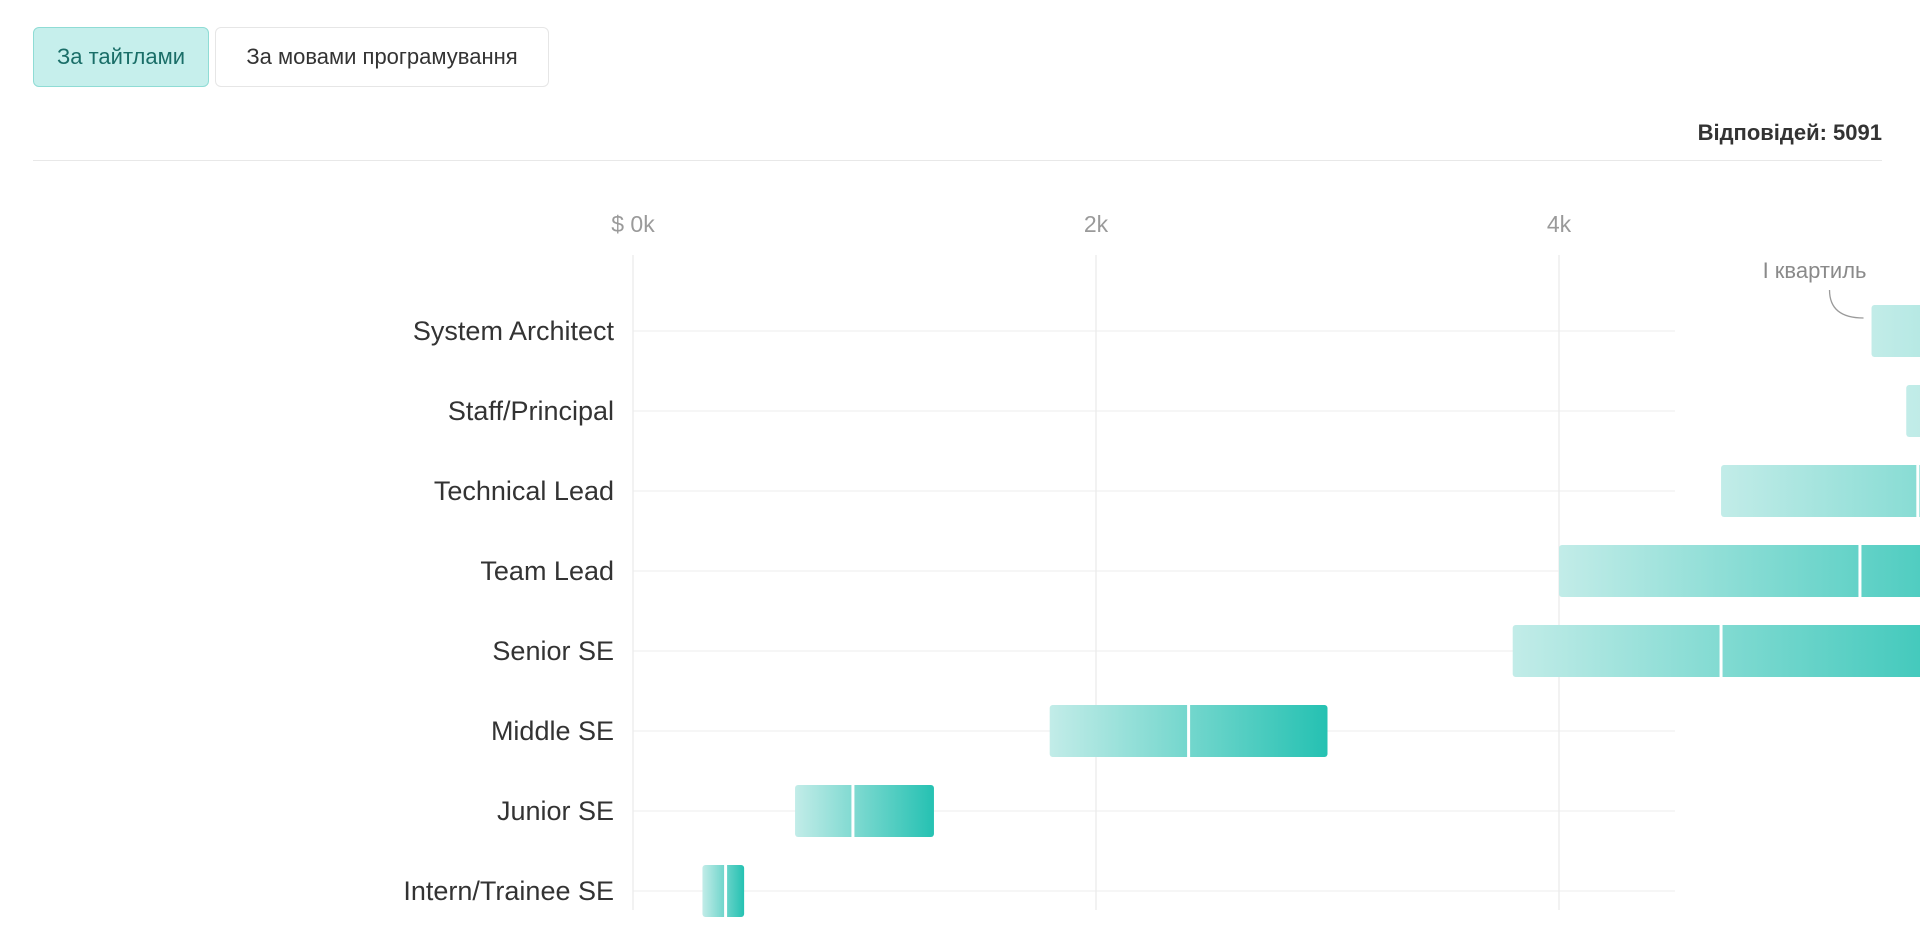 This screenshot has height=948, width=1920. Describe the element at coordinates (1559, 224) in the screenshot. I see `x-tick-label: 4k` at that location.